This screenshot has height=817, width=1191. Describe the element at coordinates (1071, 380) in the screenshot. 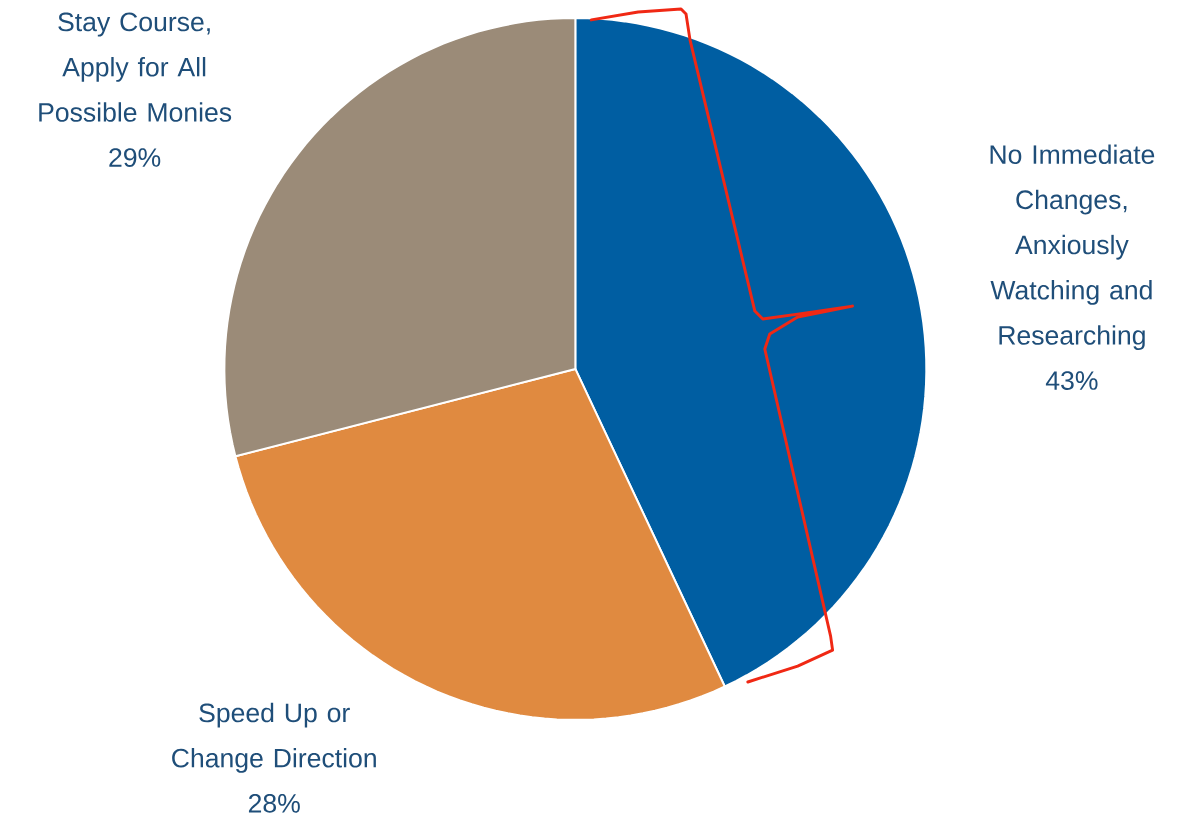

I see `data-label: 43%` at that location.